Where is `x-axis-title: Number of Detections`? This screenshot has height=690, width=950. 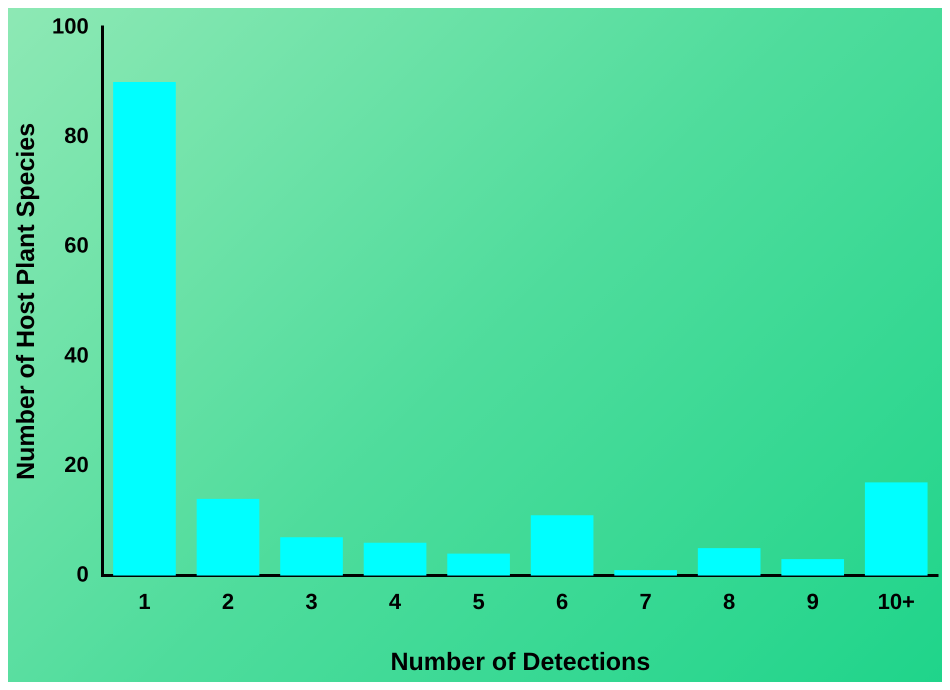
x-axis-title: Number of Detections is located at coordinates (520, 662).